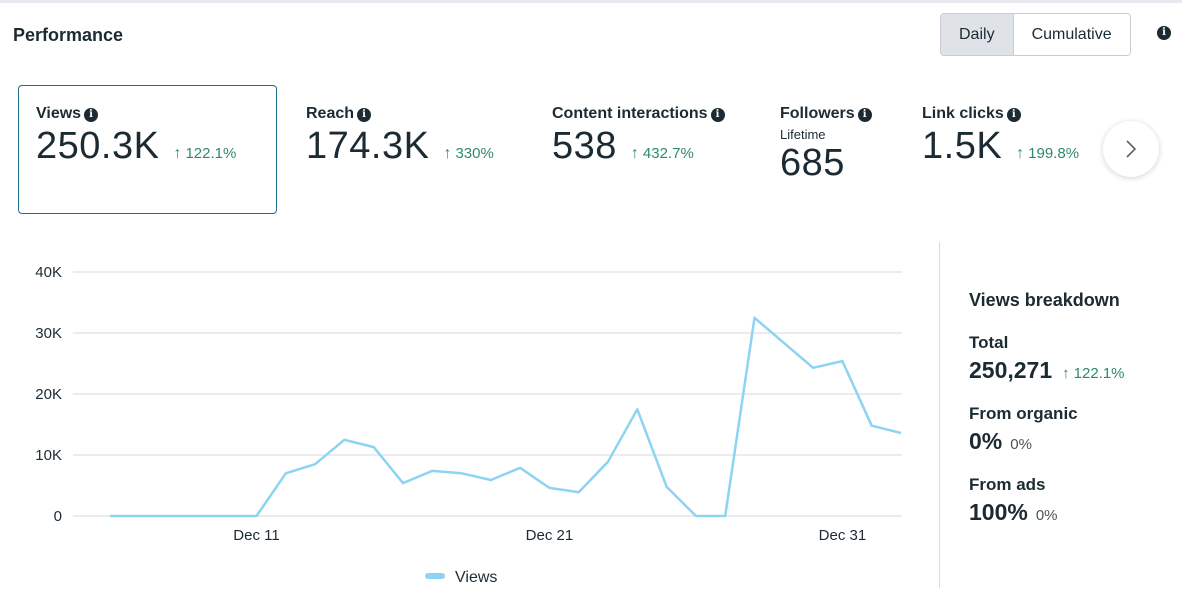  Describe the element at coordinates (977, 34) in the screenshot. I see `toggle-daily-button: Daily` at that location.